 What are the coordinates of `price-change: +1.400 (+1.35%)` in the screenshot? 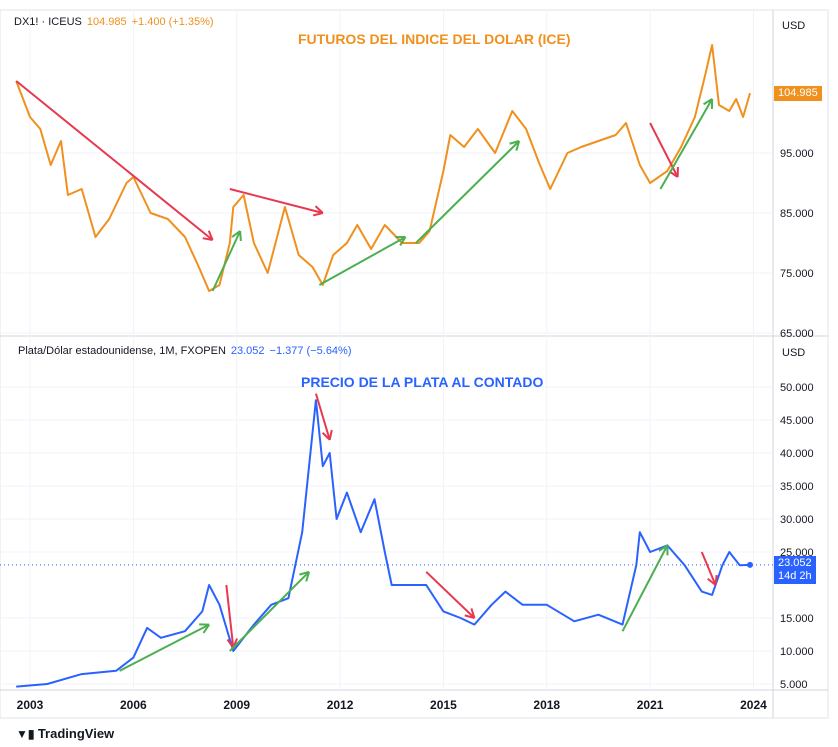 It's located at (172, 22).